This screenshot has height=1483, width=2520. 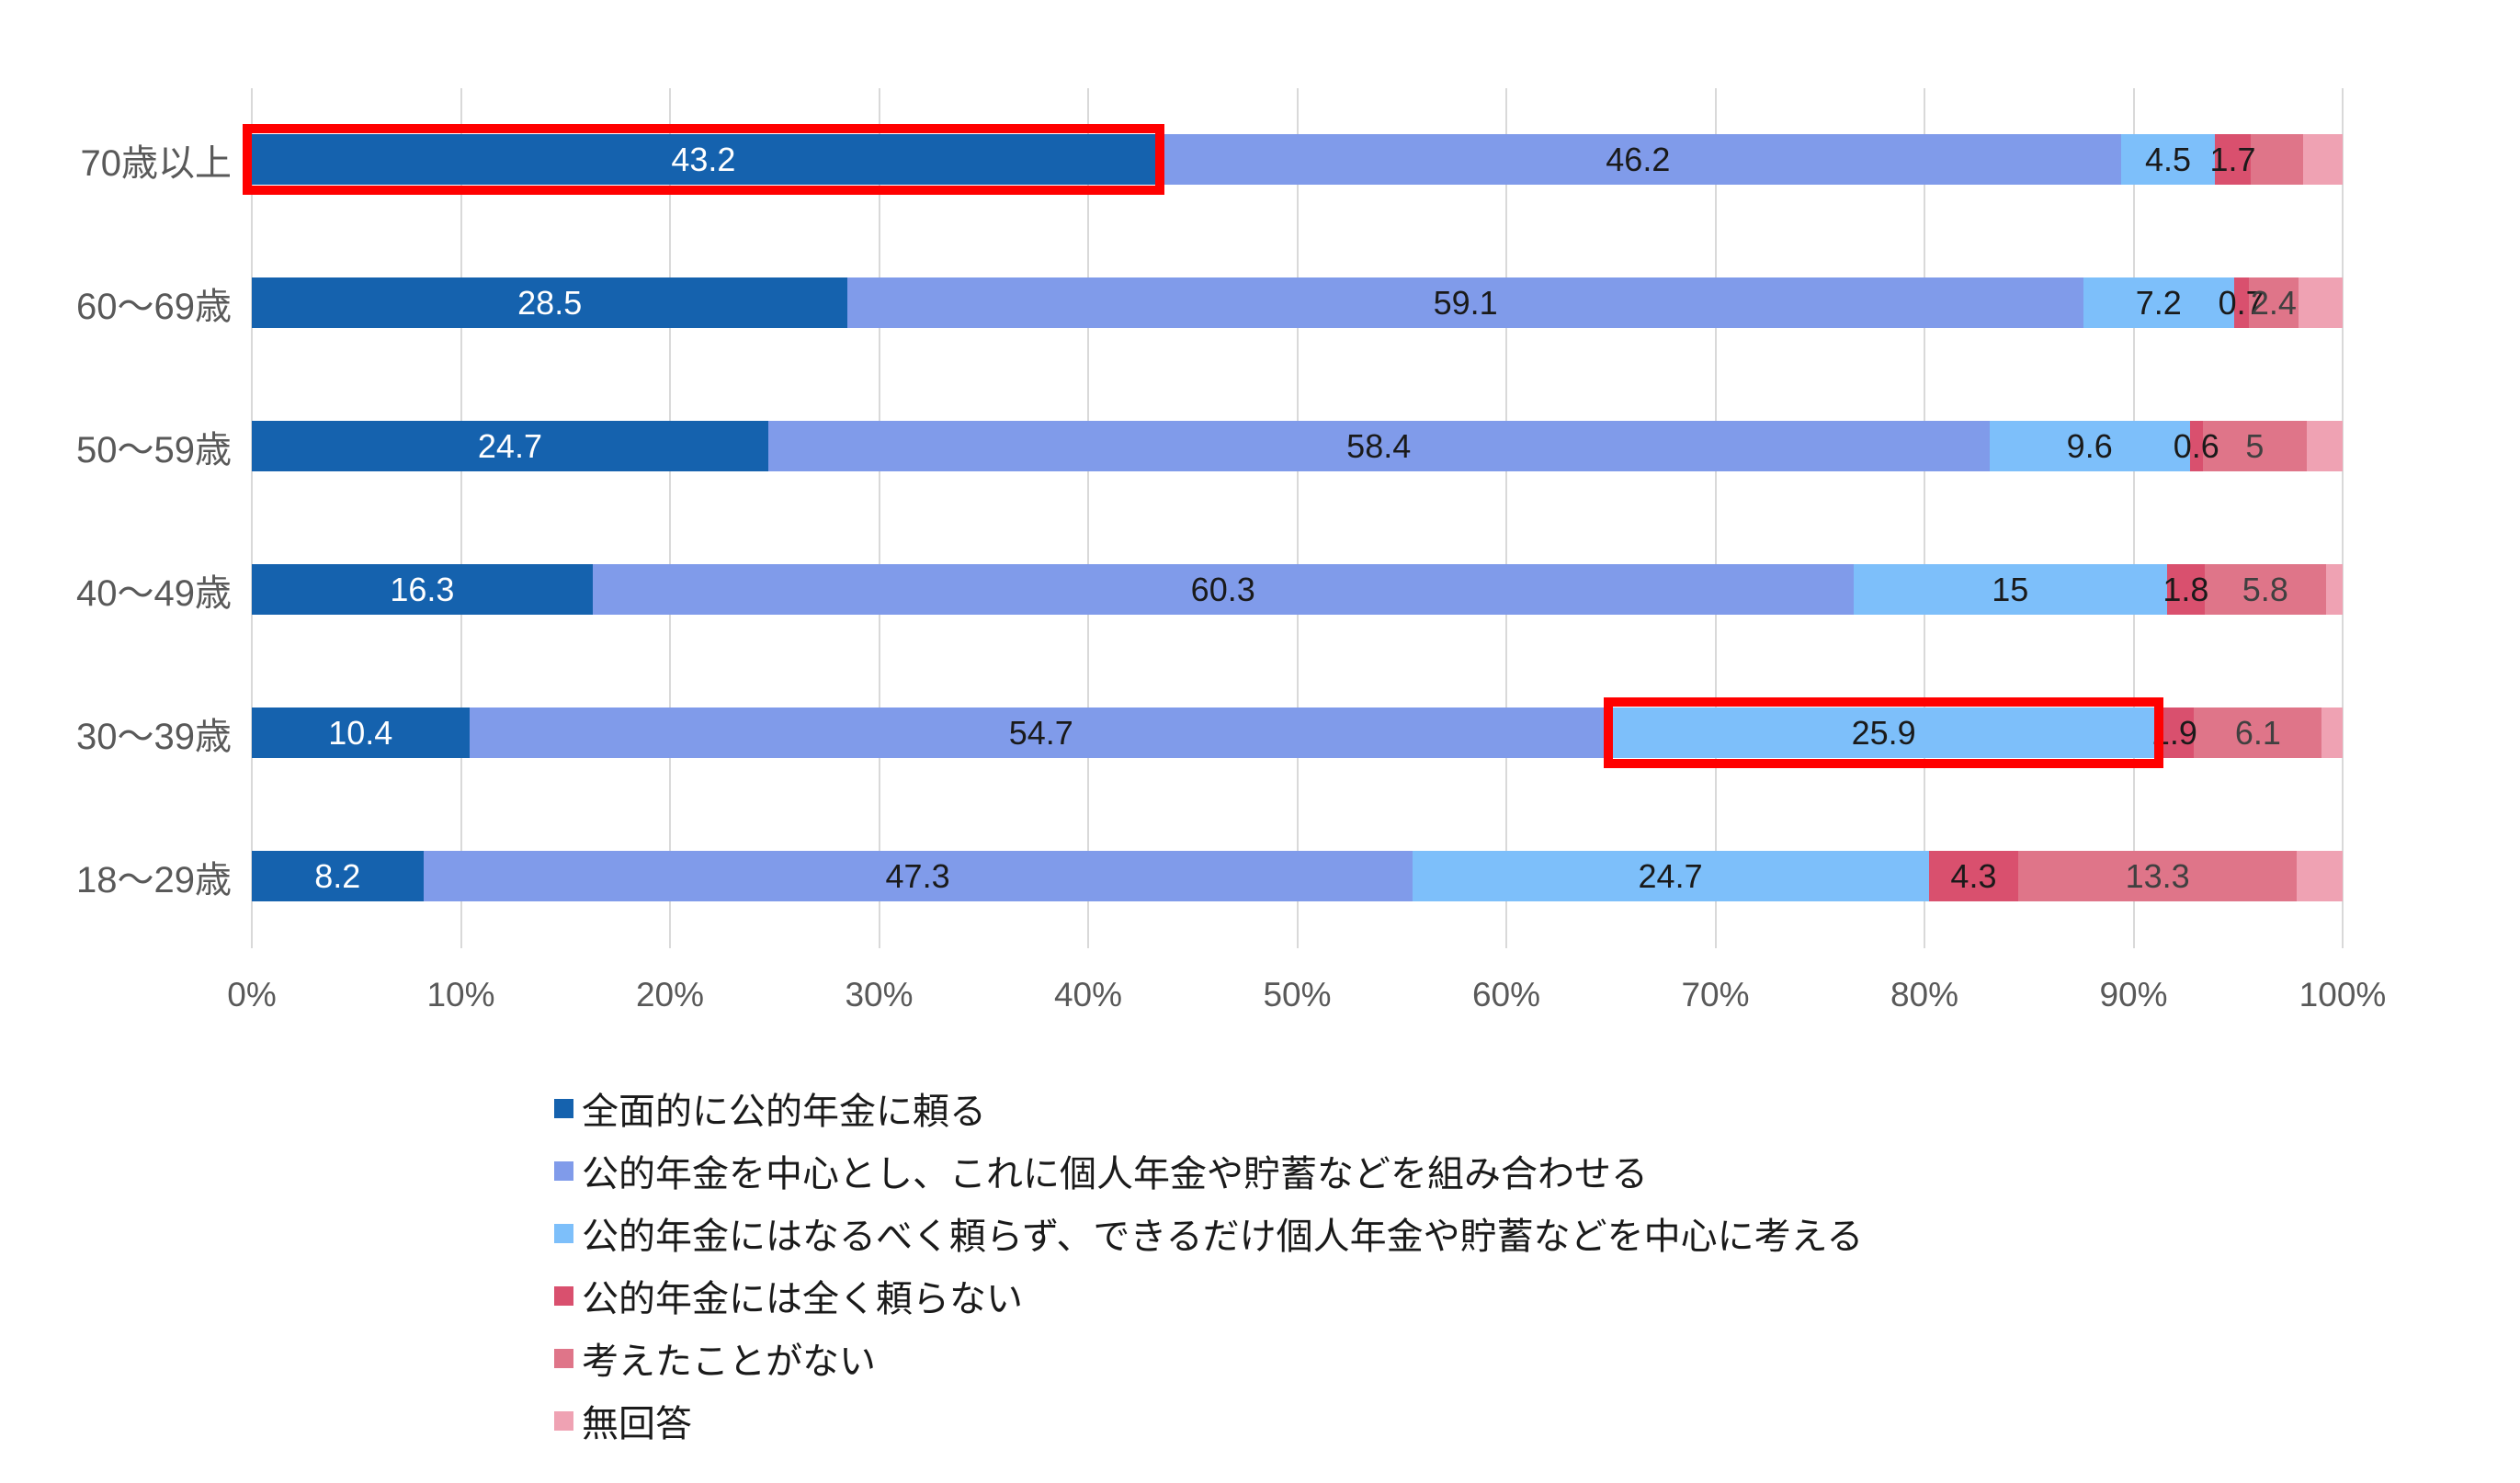 I want to click on bar-segment-value-label: 0.6, so click(x=2196, y=445).